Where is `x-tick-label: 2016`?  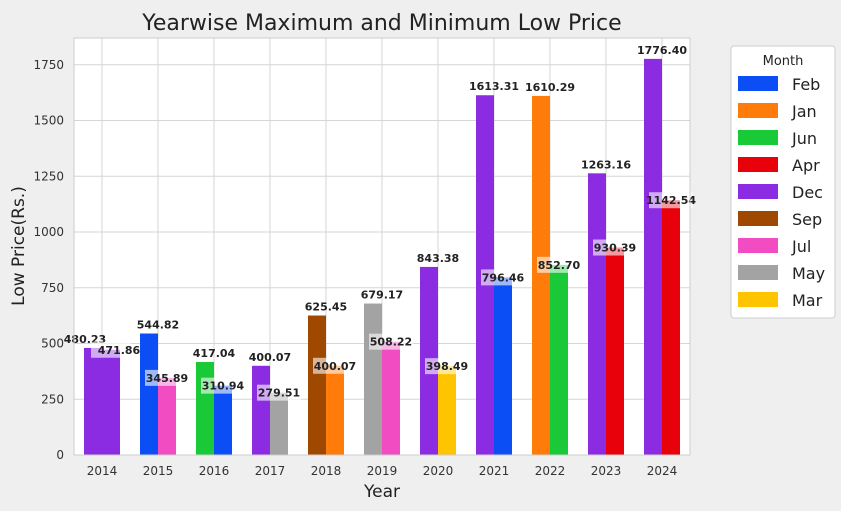 x-tick-label: 2016 is located at coordinates (214, 471).